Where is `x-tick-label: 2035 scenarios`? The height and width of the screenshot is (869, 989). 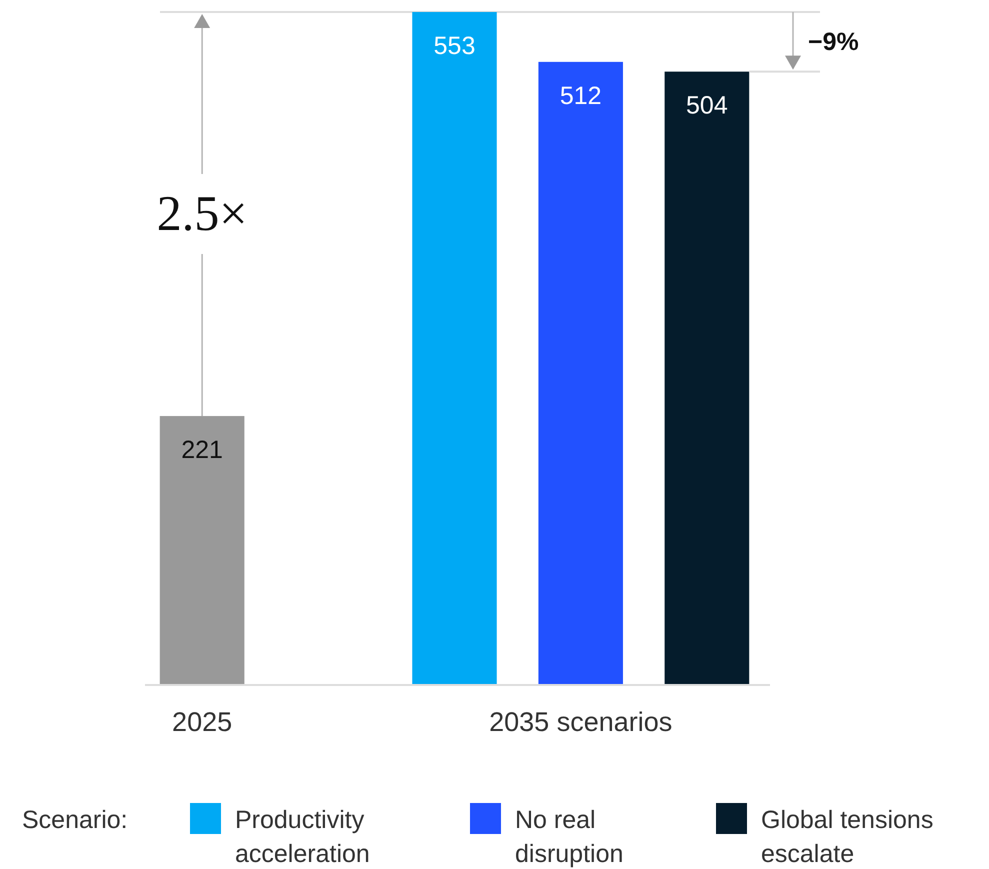
x-tick-label: 2035 scenarios is located at coordinates (580, 722).